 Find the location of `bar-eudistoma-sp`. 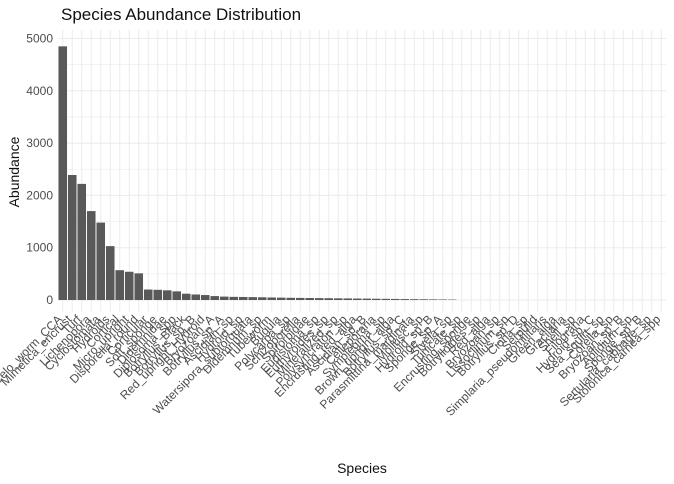

bar-eudistoma-sp is located at coordinates (319, 299).